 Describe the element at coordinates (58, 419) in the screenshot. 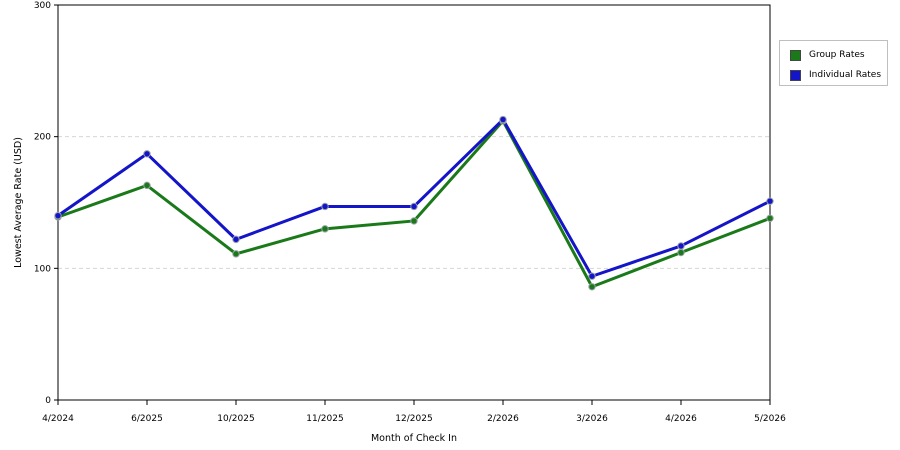

I see `x-tick-label-0: 4/2024` at that location.